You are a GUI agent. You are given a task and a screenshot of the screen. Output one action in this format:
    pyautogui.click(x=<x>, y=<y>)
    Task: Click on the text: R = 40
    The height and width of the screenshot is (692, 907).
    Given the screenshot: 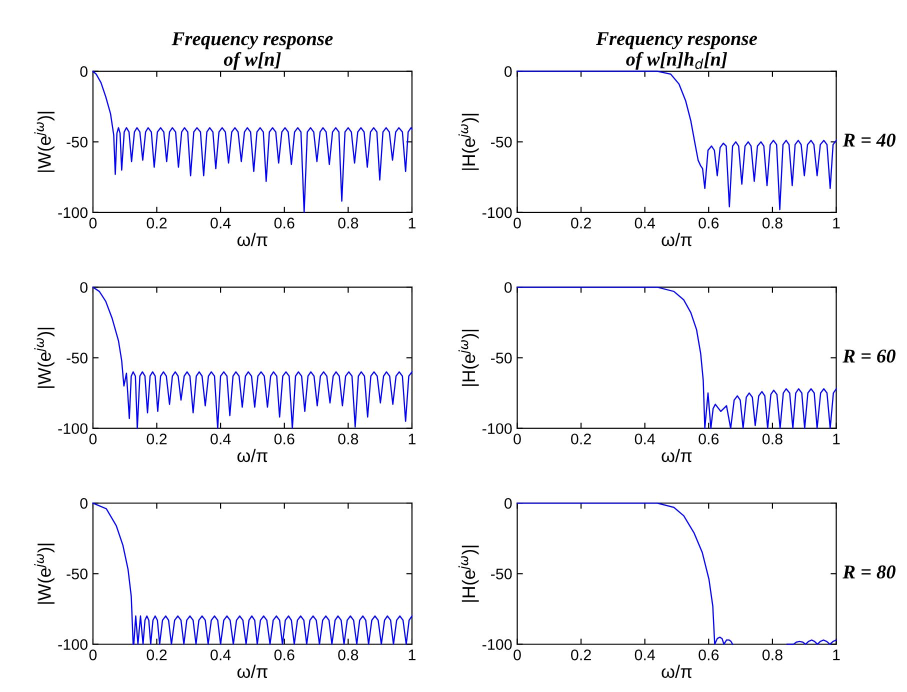 What is the action you would take?
    pyautogui.click(x=869, y=140)
    